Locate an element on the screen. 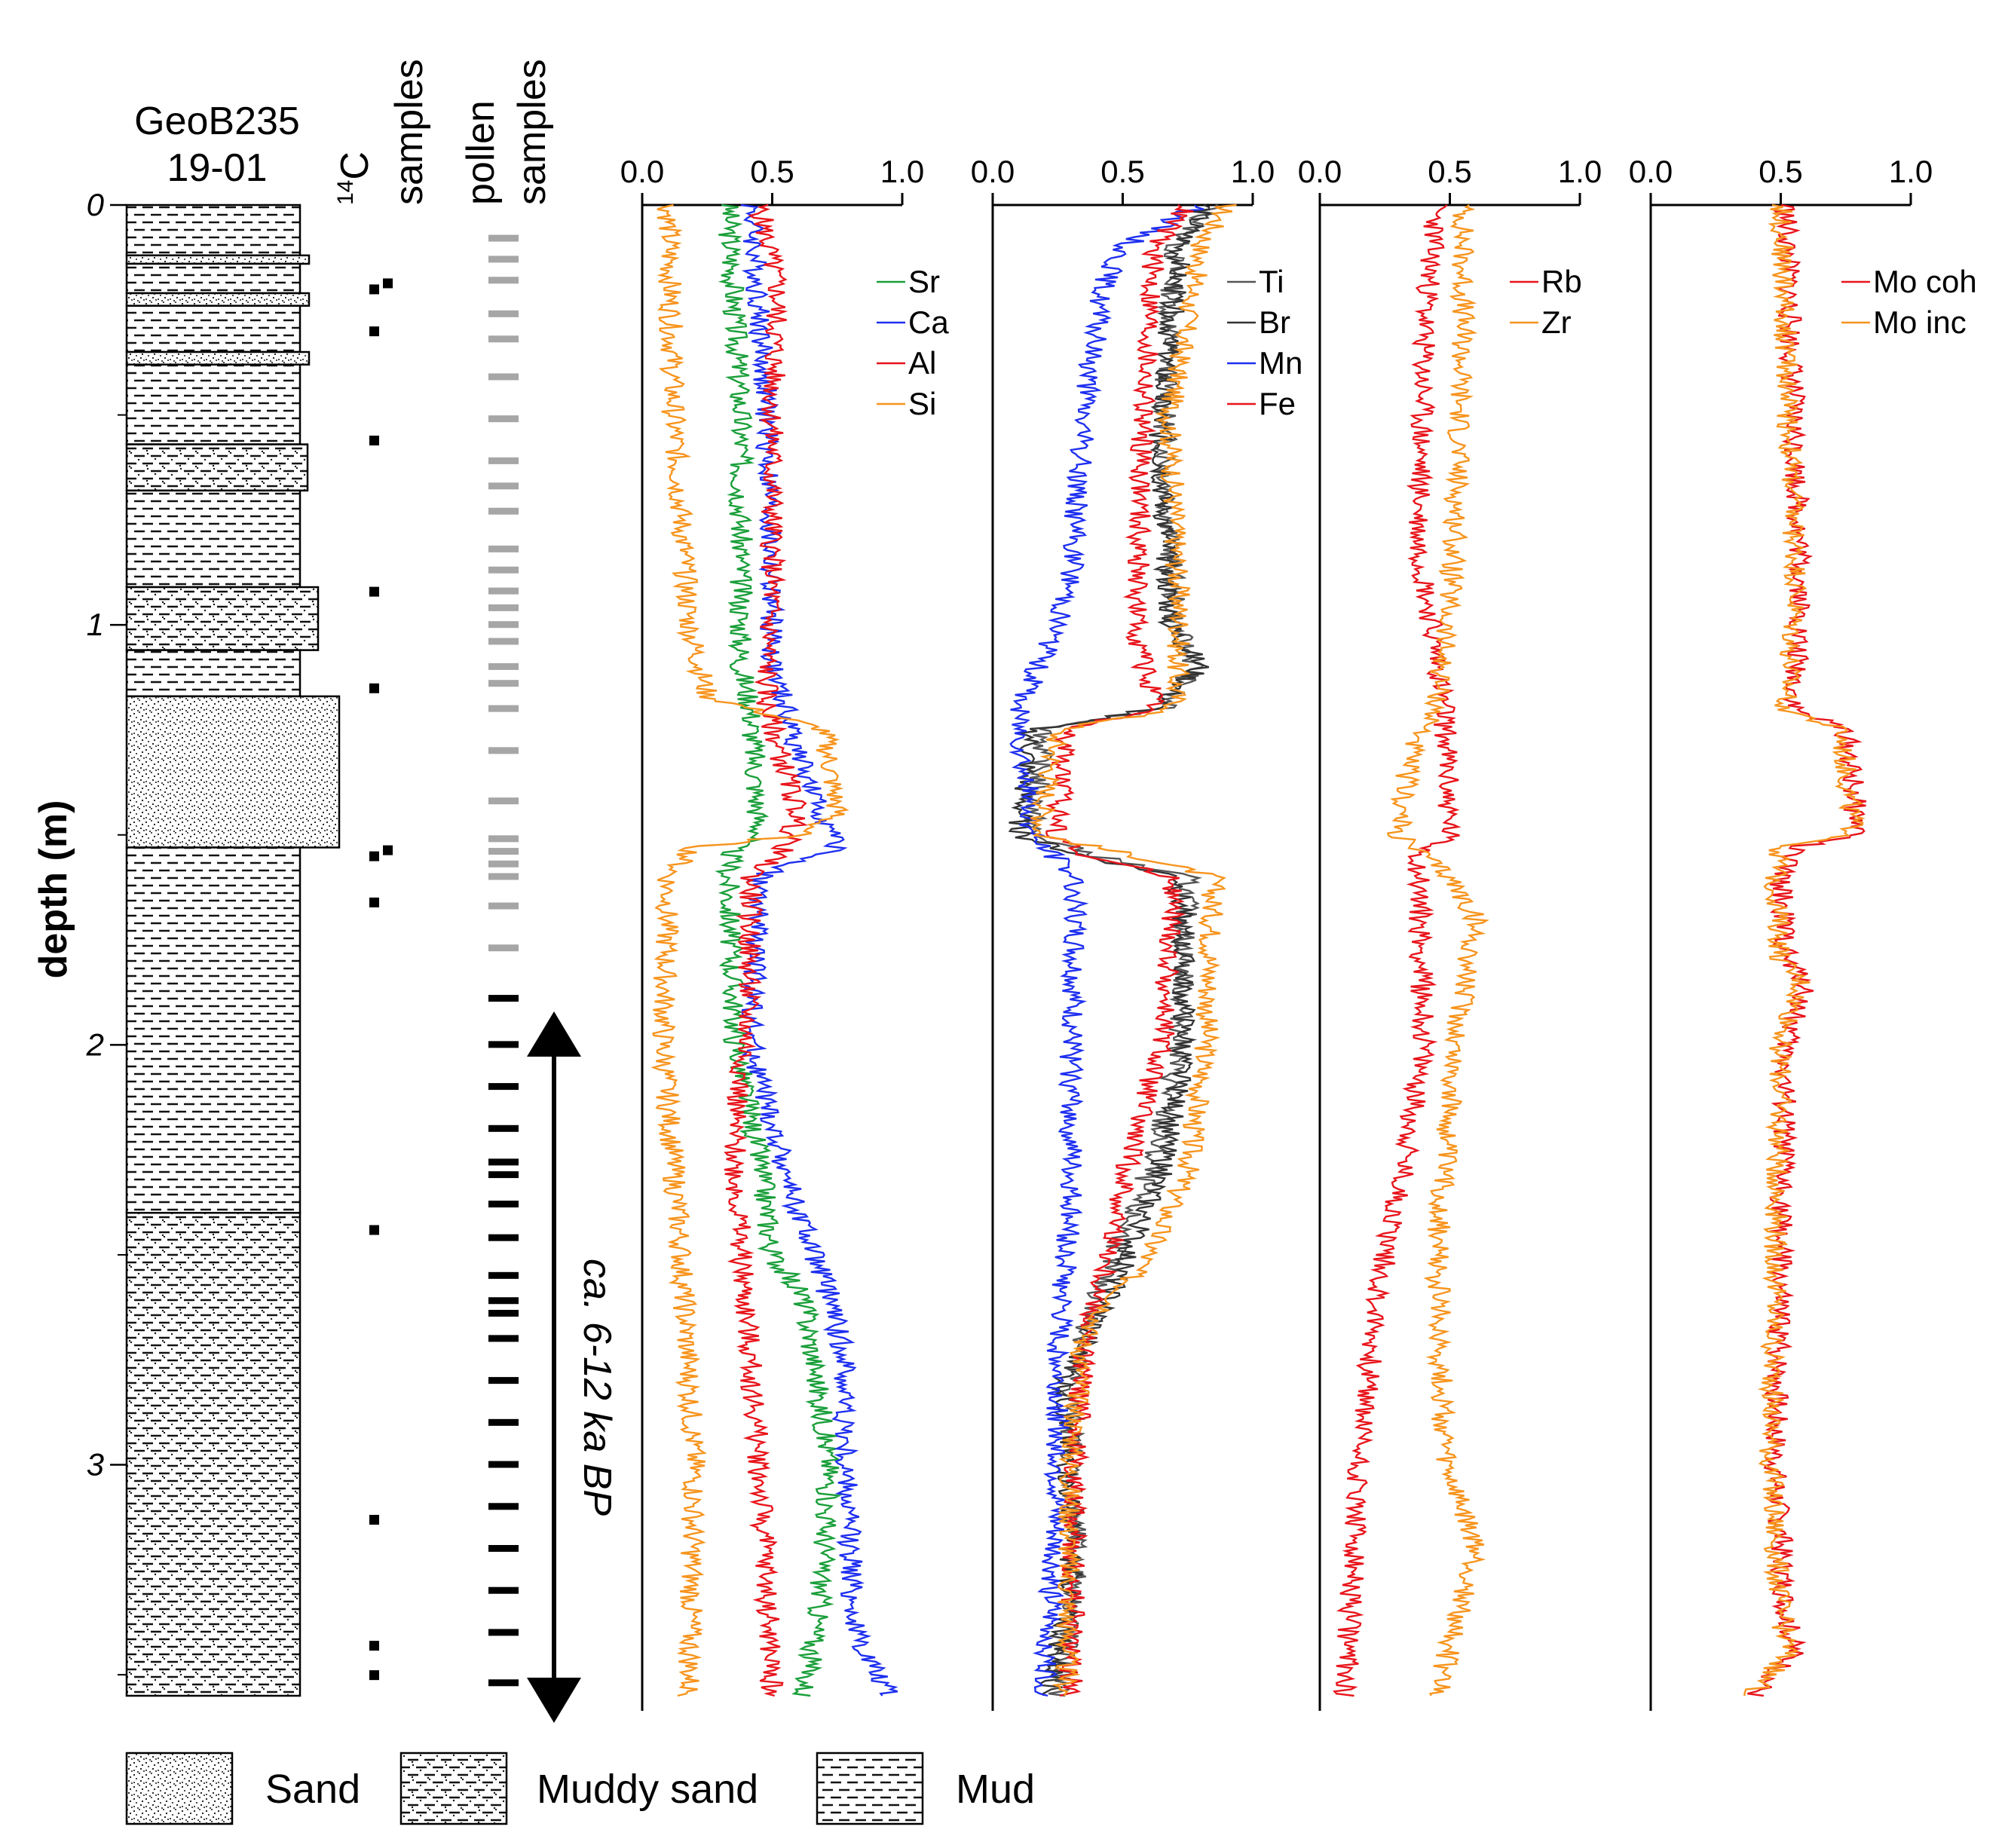 The width and height of the screenshot is (2008, 1848). legend-label-sr: Sr is located at coordinates (924, 281).